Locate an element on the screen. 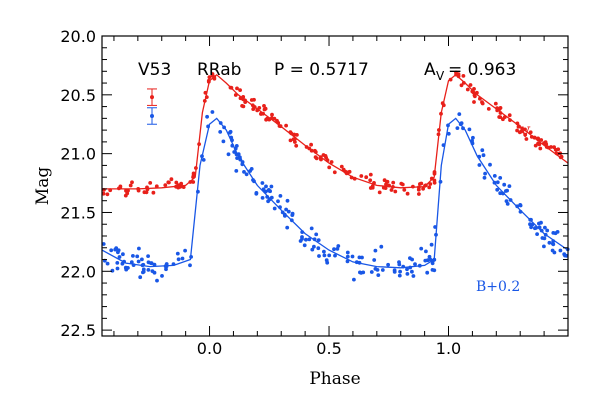 The height and width of the screenshot is (400, 600). error-bar-point is located at coordinates (152, 97).